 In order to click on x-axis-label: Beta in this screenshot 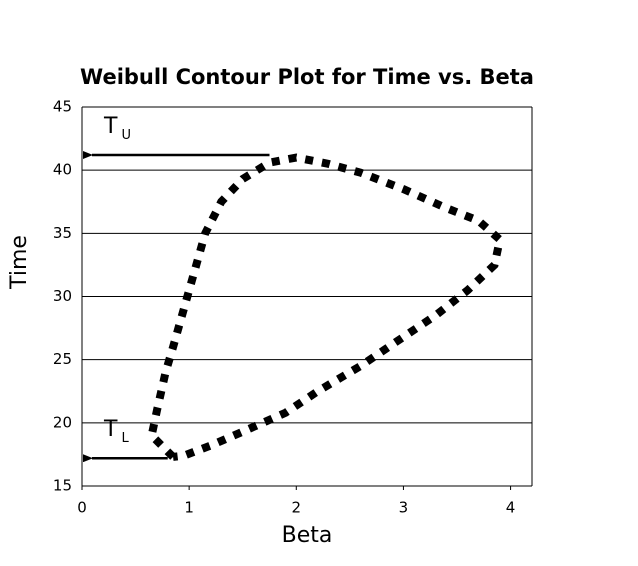, I will do `click(307, 535)`.